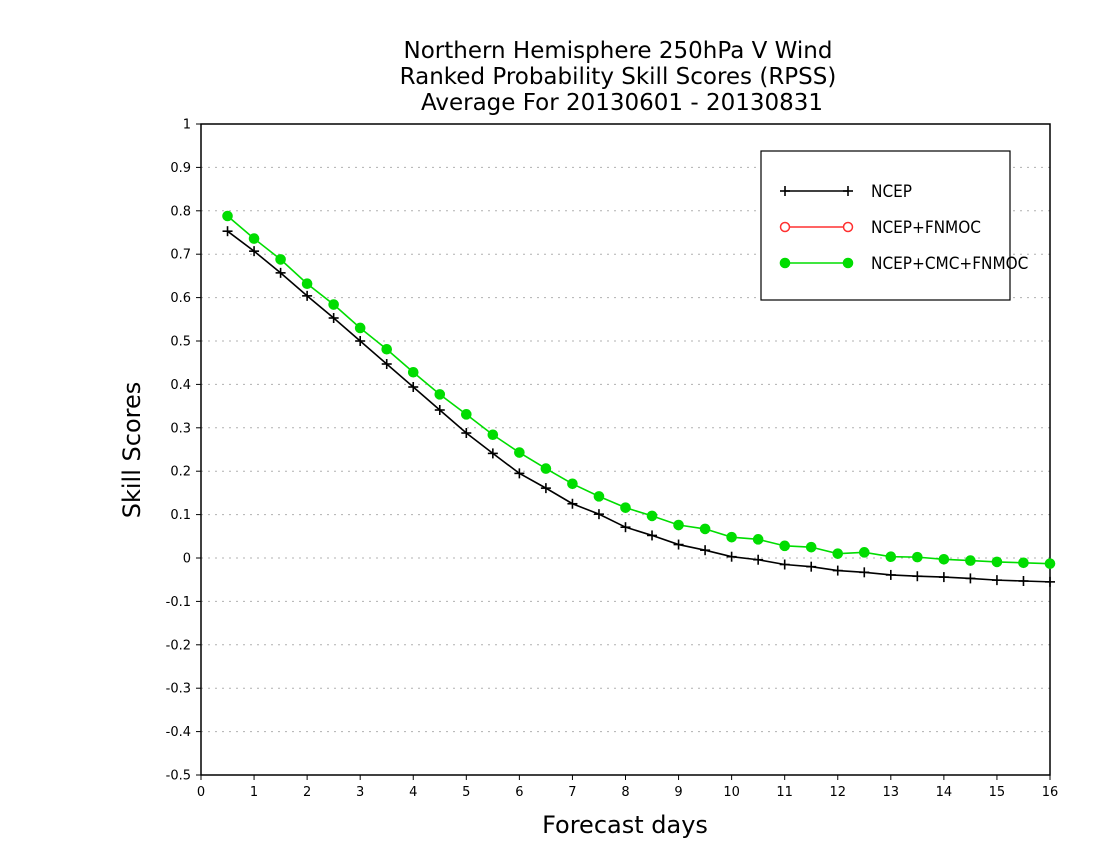 The width and height of the screenshot is (1100, 854). I want to click on x-axis-label: Forecast days, so click(625, 825).